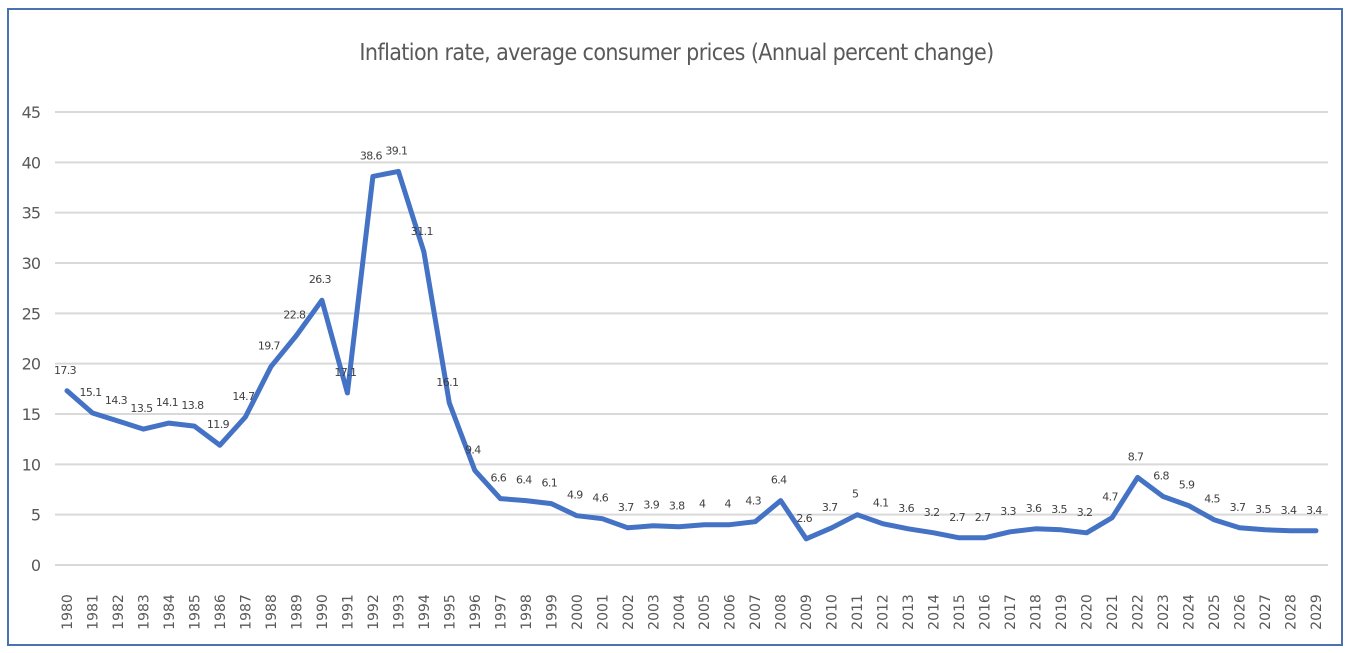 This screenshot has width=1353, height=653. Describe the element at coordinates (552, 612) in the screenshot. I see `x-tick-label: 1999` at that location.